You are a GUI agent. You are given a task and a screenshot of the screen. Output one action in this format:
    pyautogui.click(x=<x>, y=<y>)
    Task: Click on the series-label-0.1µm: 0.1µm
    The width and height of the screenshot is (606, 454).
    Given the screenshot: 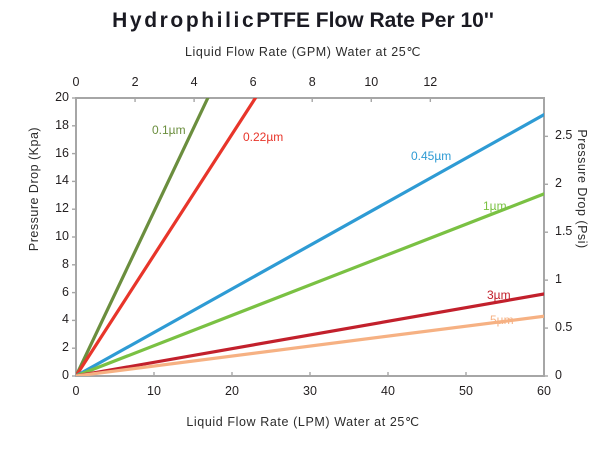 What is the action you would take?
    pyautogui.click(x=169, y=130)
    